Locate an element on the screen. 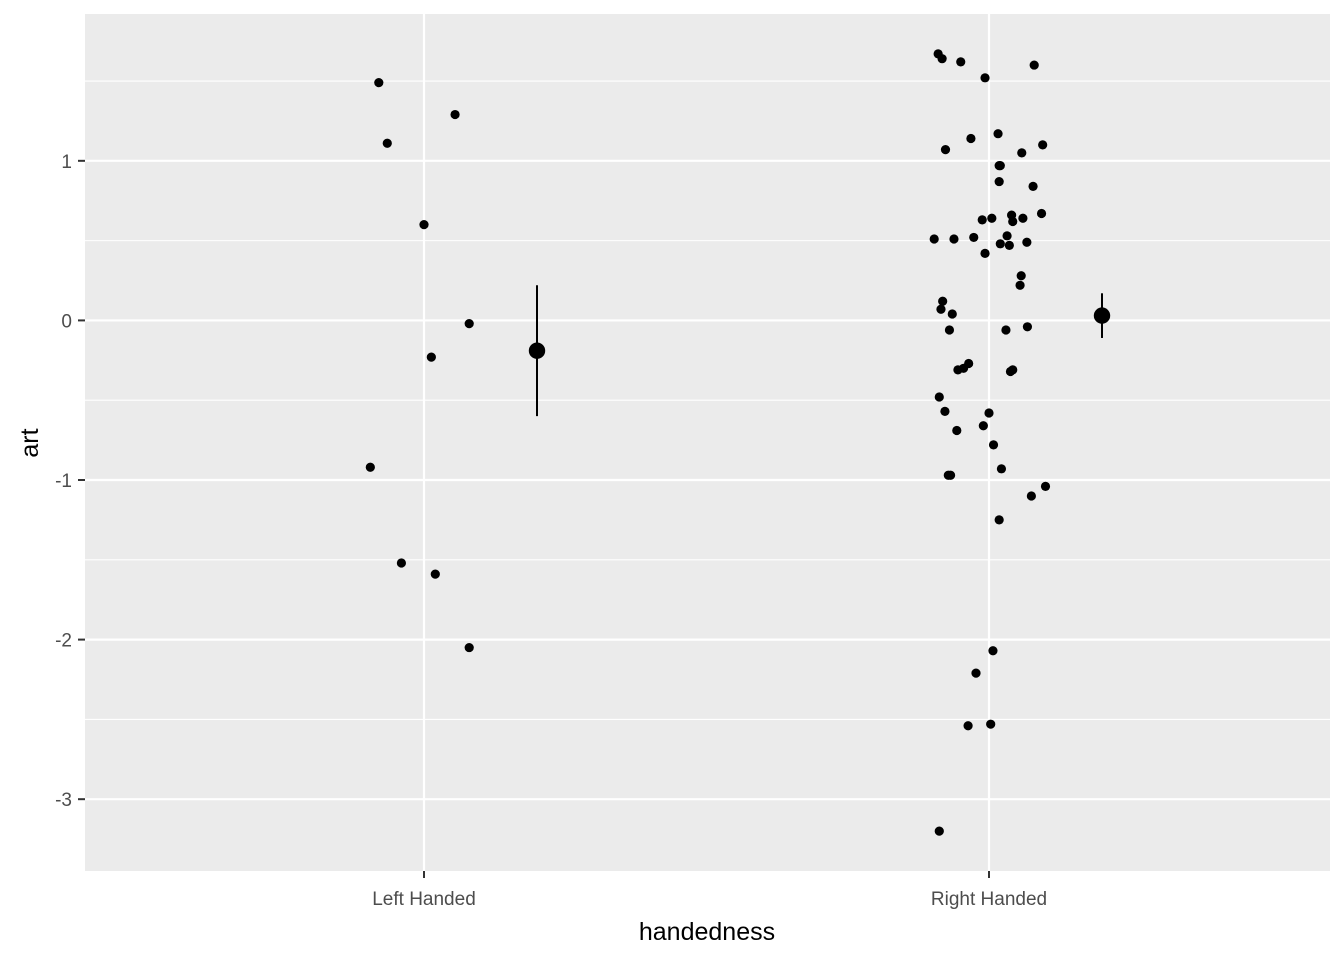 This screenshot has width=1344, height=960. x-axis-title: handedness is located at coordinates (707, 932).